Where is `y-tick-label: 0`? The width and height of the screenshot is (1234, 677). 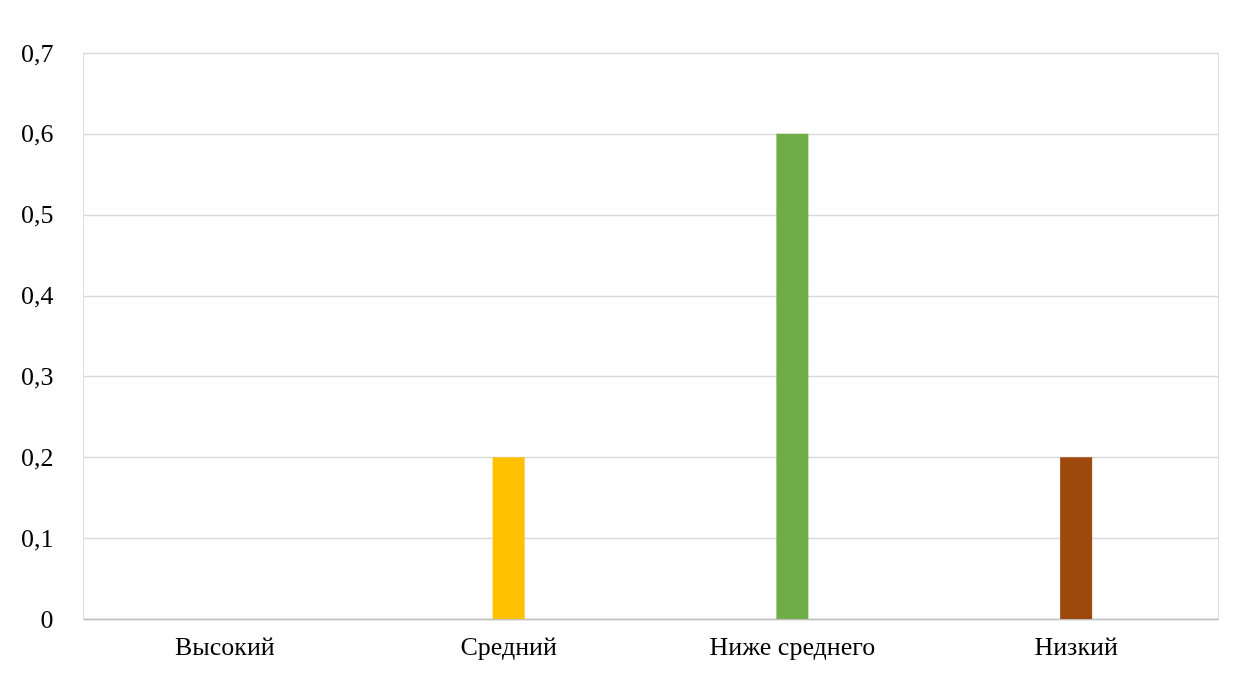
y-tick-label: 0 is located at coordinates (47, 619).